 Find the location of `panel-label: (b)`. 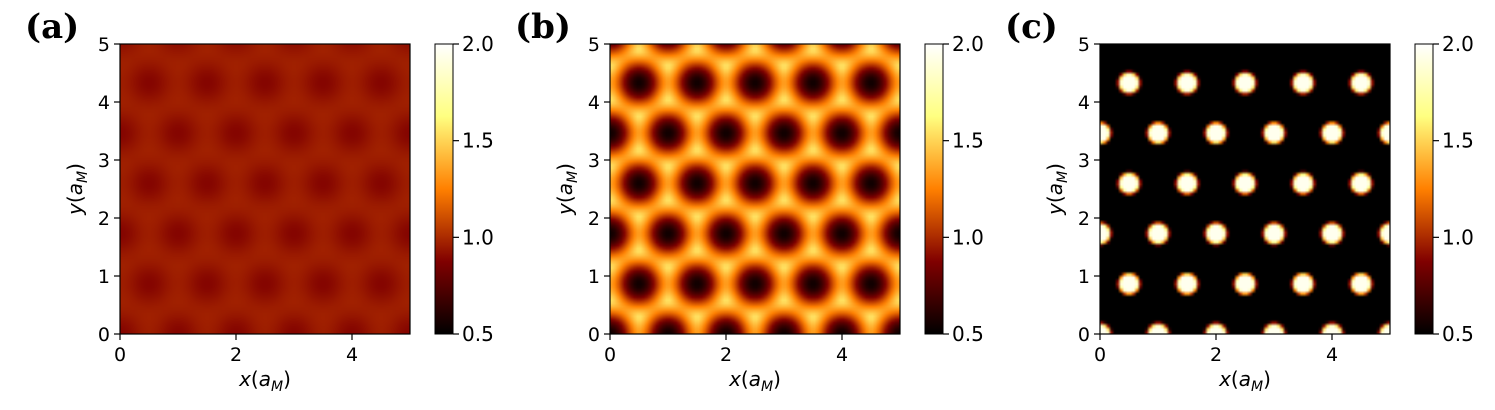

panel-label: (b) is located at coordinates (543, 27).